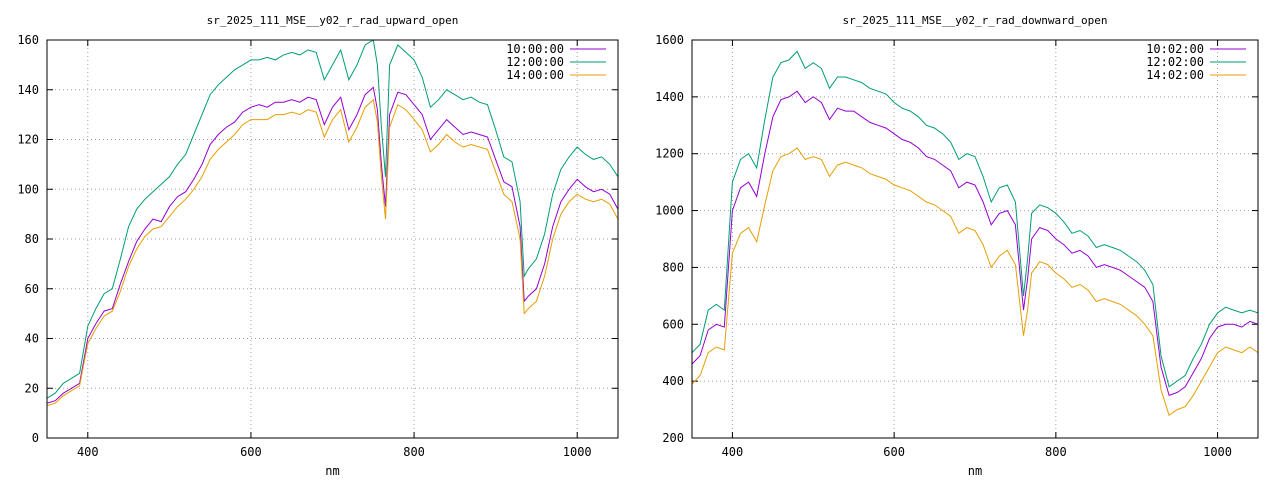  Describe the element at coordinates (333, 20) in the screenshot. I see `chart-title: sr_2025_111_MSE__y02_r_rad_upward_open` at that location.